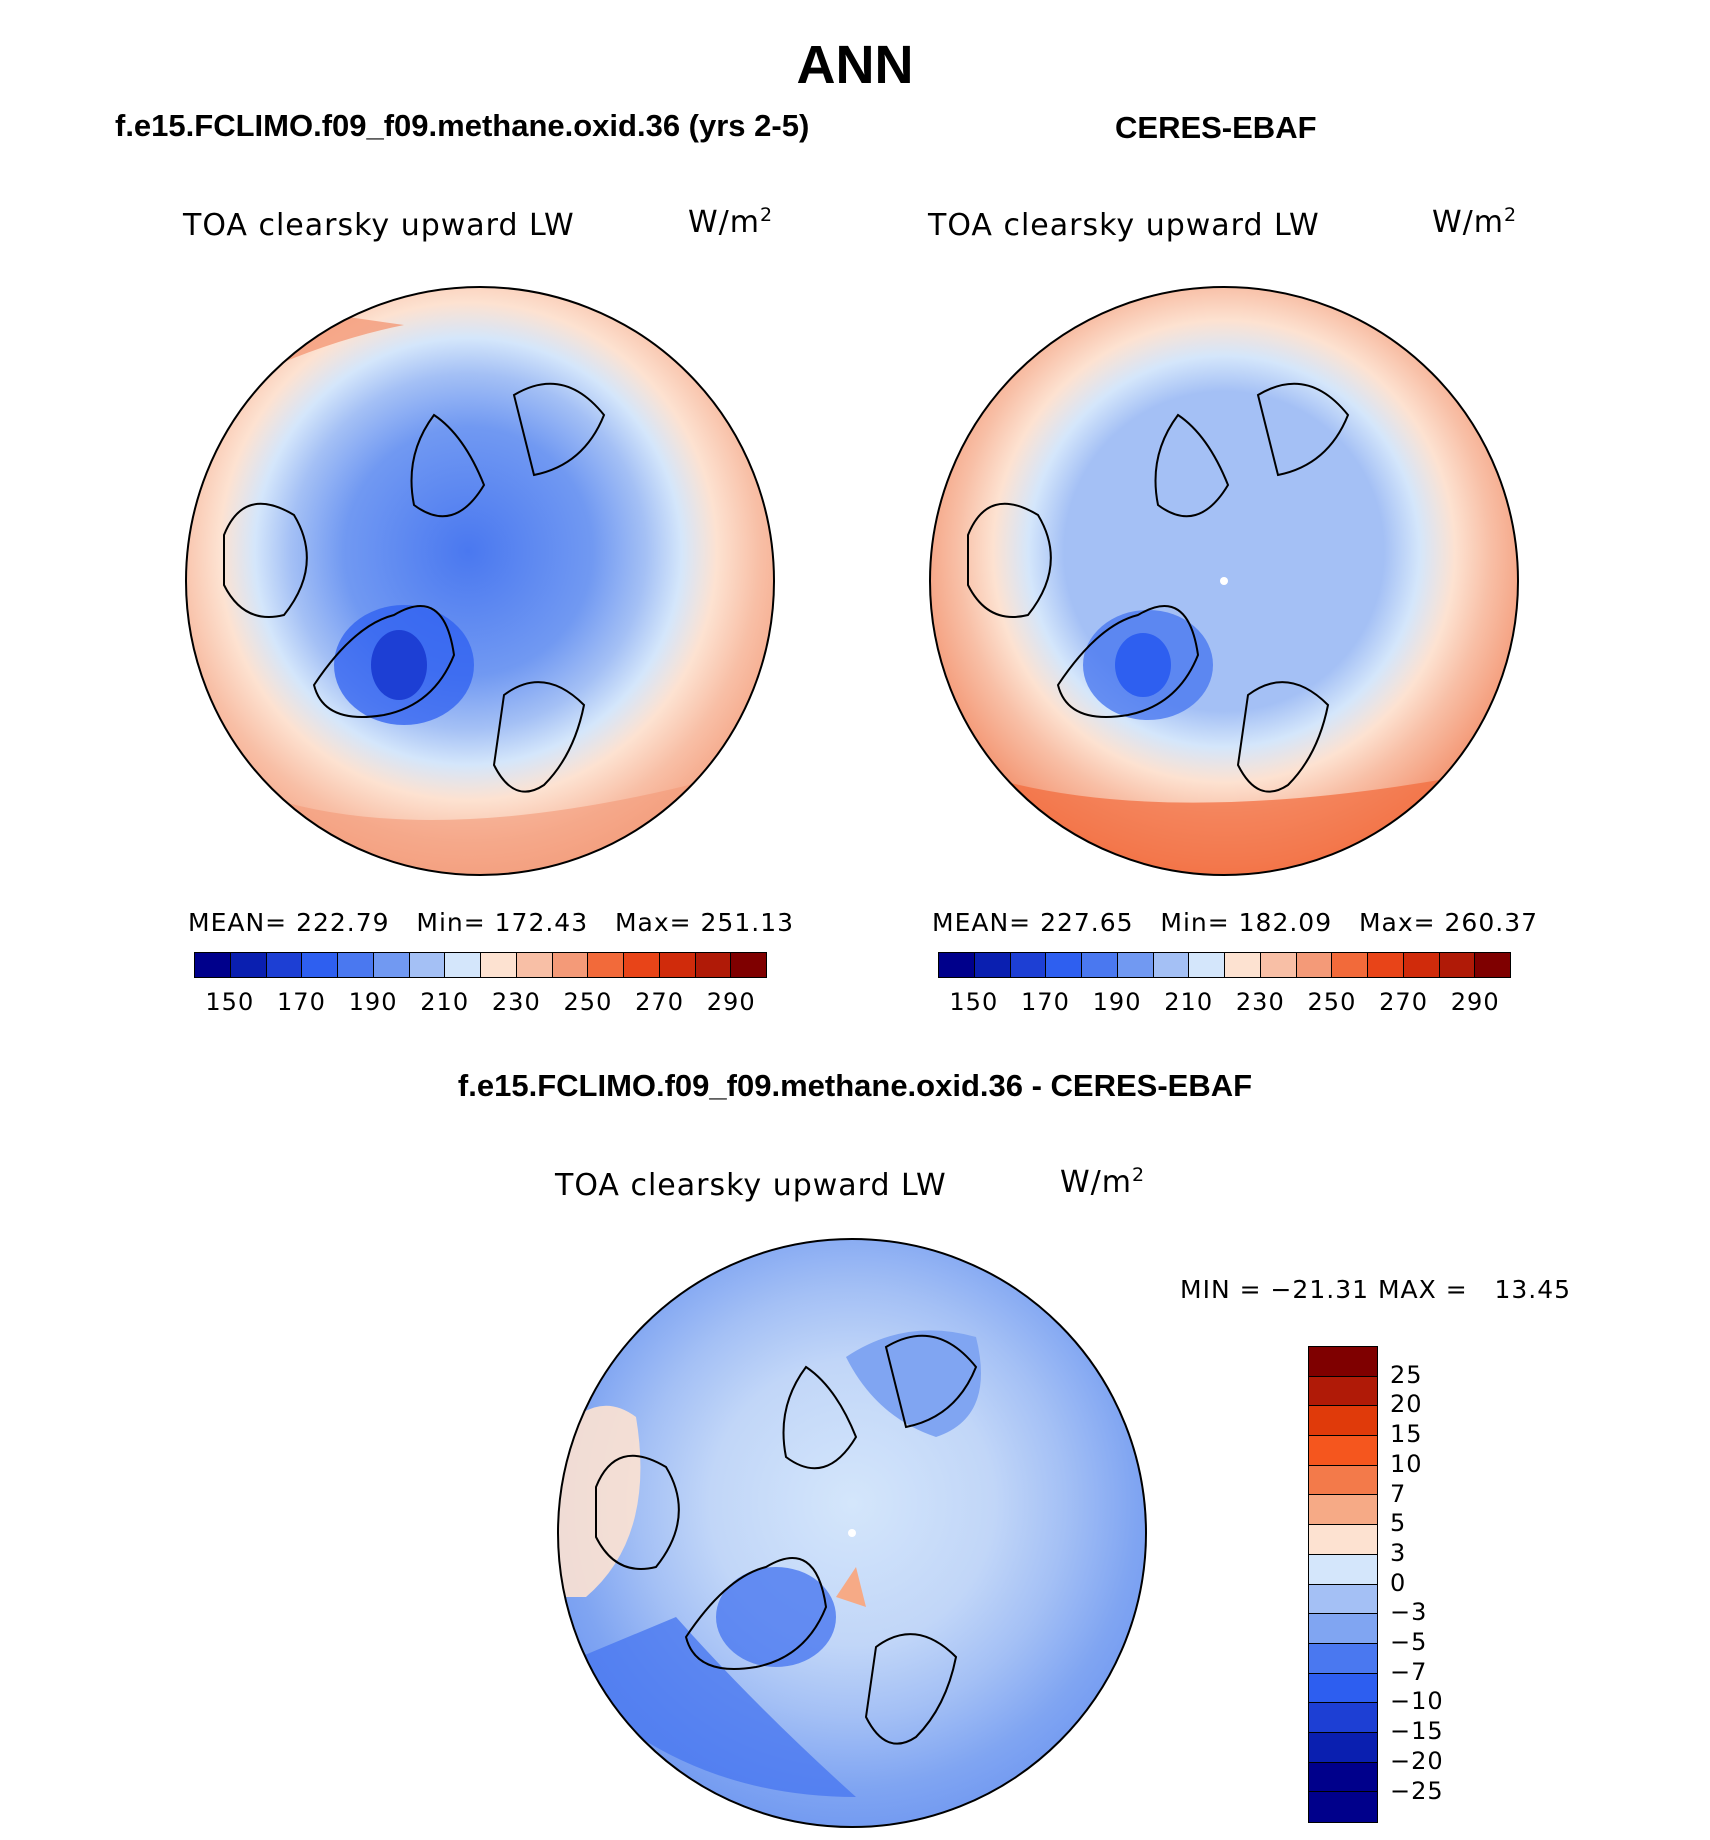 This screenshot has height=1840, width=1710. Describe the element at coordinates (1398, 1552) in the screenshot. I see `diff-colorbar-tick-label: 3` at that location.